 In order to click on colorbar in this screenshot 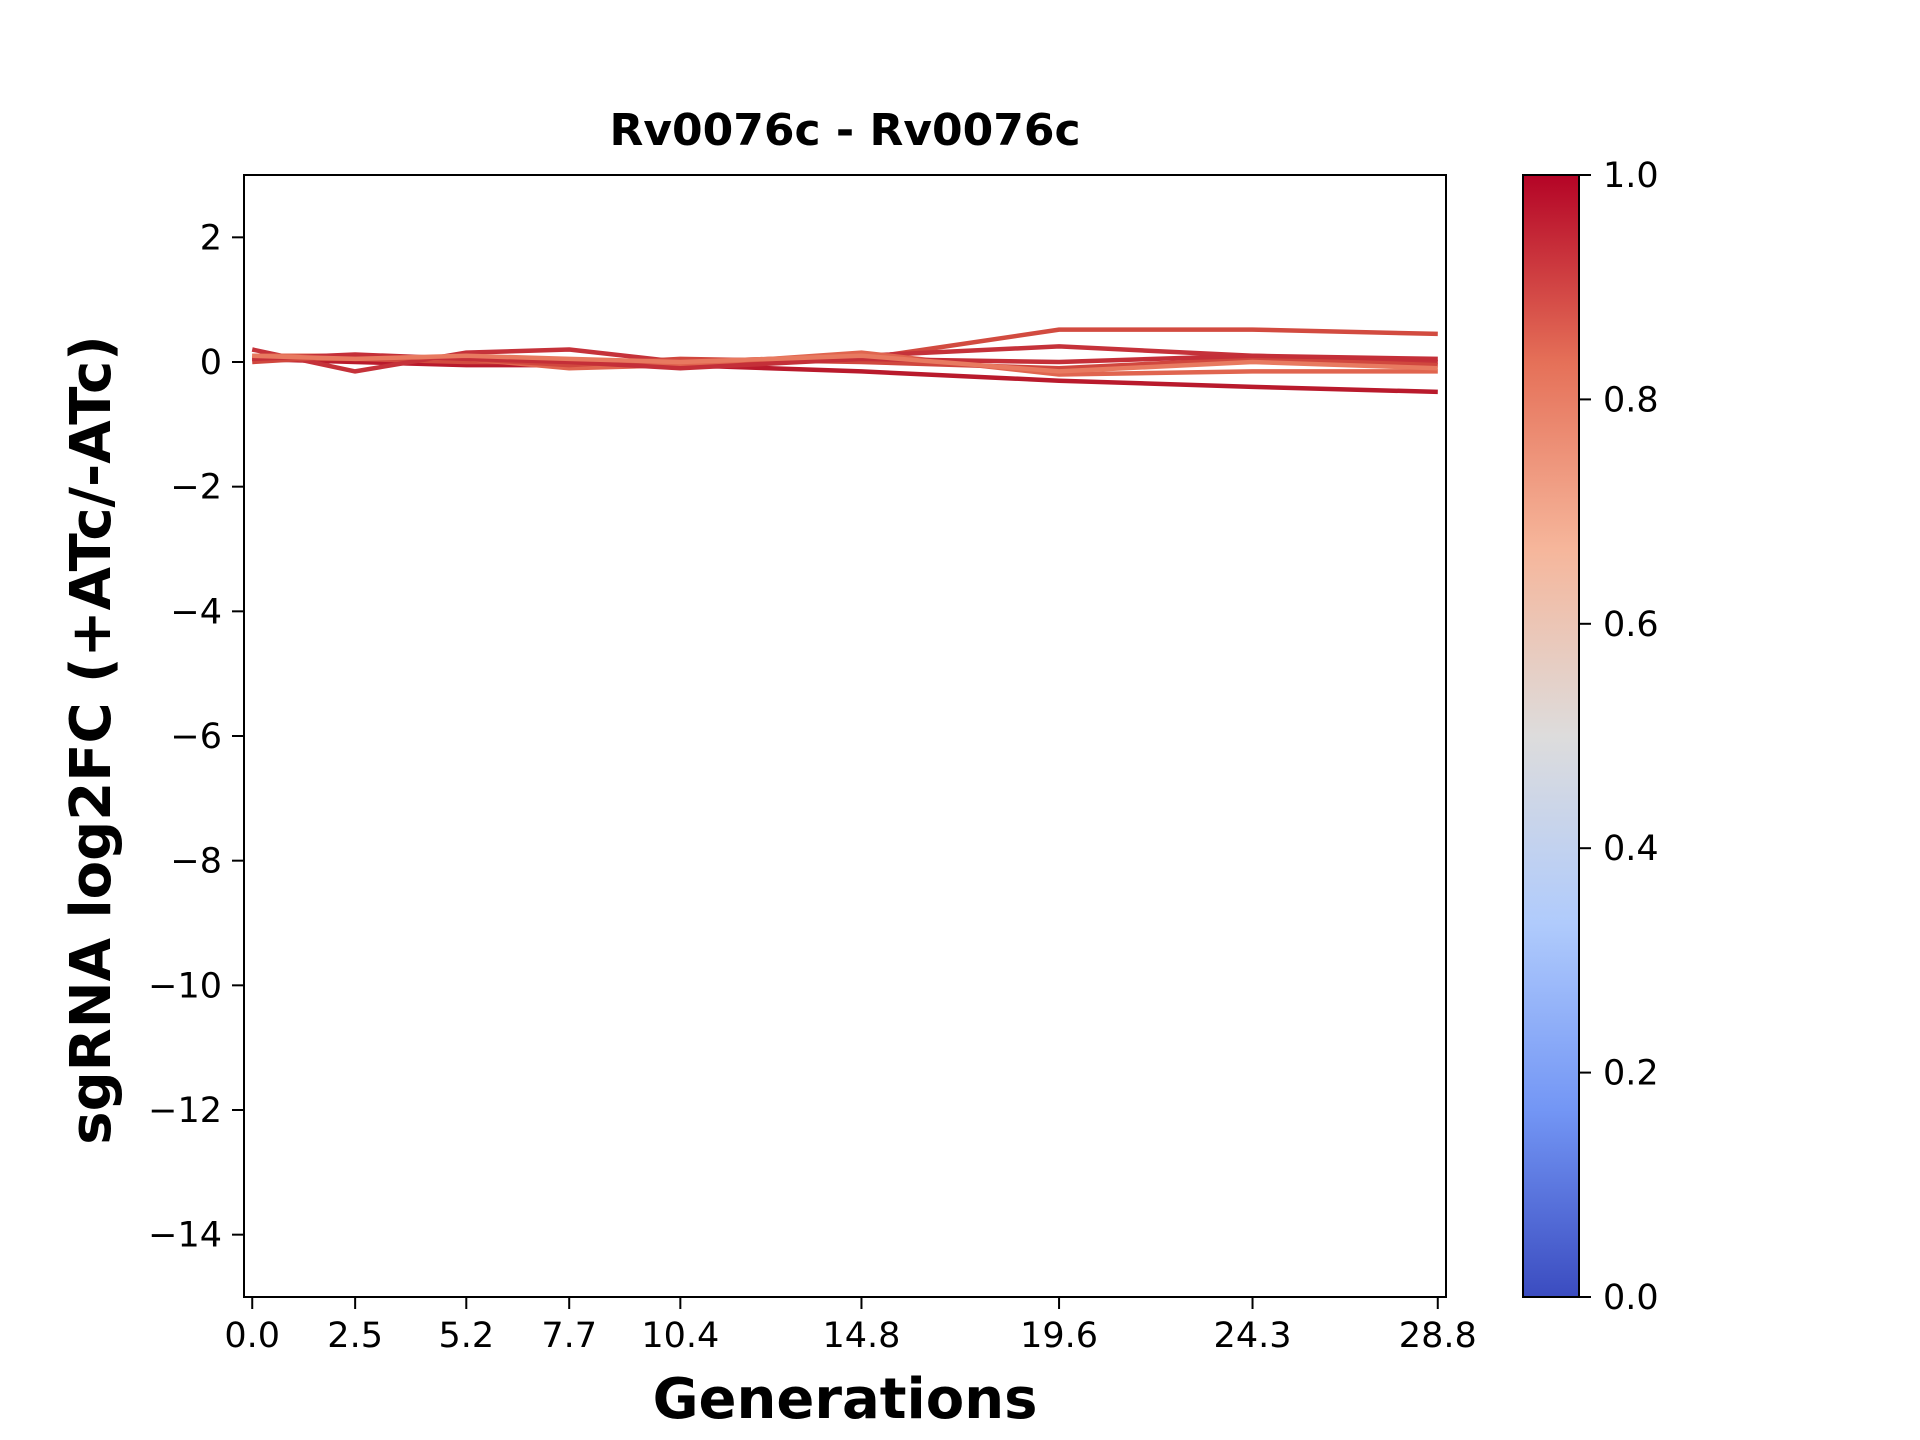, I will do `click(1551, 736)`.